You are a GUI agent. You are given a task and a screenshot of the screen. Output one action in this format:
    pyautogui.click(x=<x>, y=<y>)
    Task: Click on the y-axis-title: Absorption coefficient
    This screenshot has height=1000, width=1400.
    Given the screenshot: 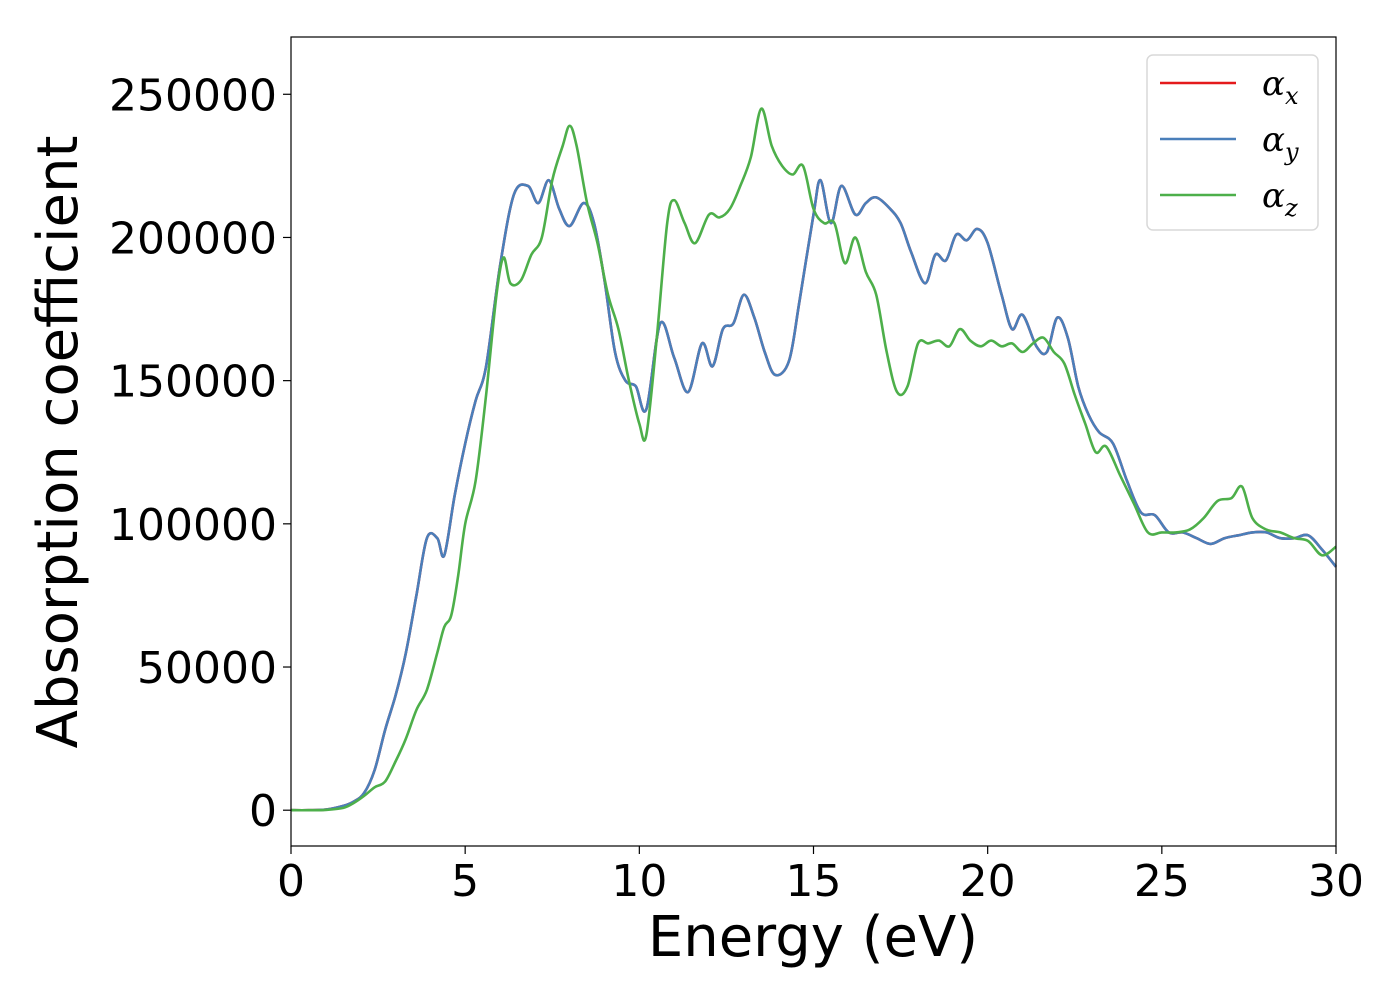 What is the action you would take?
    pyautogui.click(x=58, y=442)
    